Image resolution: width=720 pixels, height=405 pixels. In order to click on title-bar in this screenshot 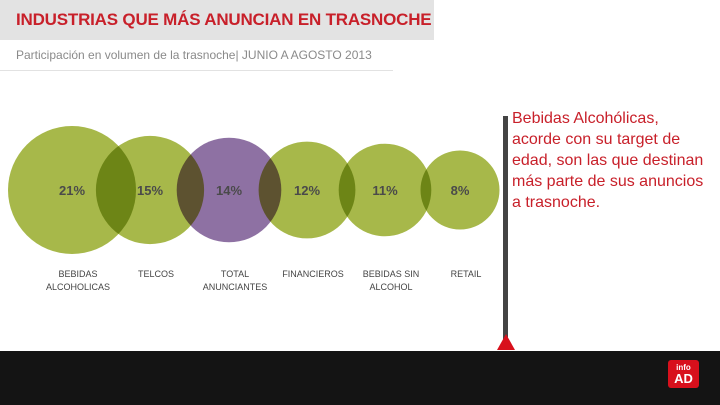, I will do `click(217, 20)`.